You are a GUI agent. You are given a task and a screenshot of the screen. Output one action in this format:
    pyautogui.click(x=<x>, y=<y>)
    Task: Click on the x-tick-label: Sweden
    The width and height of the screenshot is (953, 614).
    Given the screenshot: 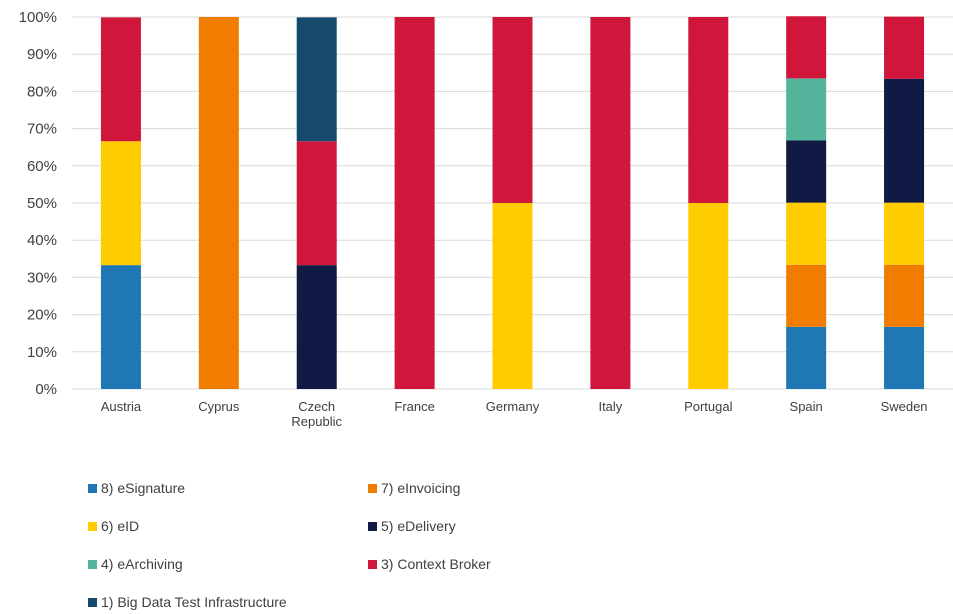 What is the action you would take?
    pyautogui.click(x=904, y=406)
    